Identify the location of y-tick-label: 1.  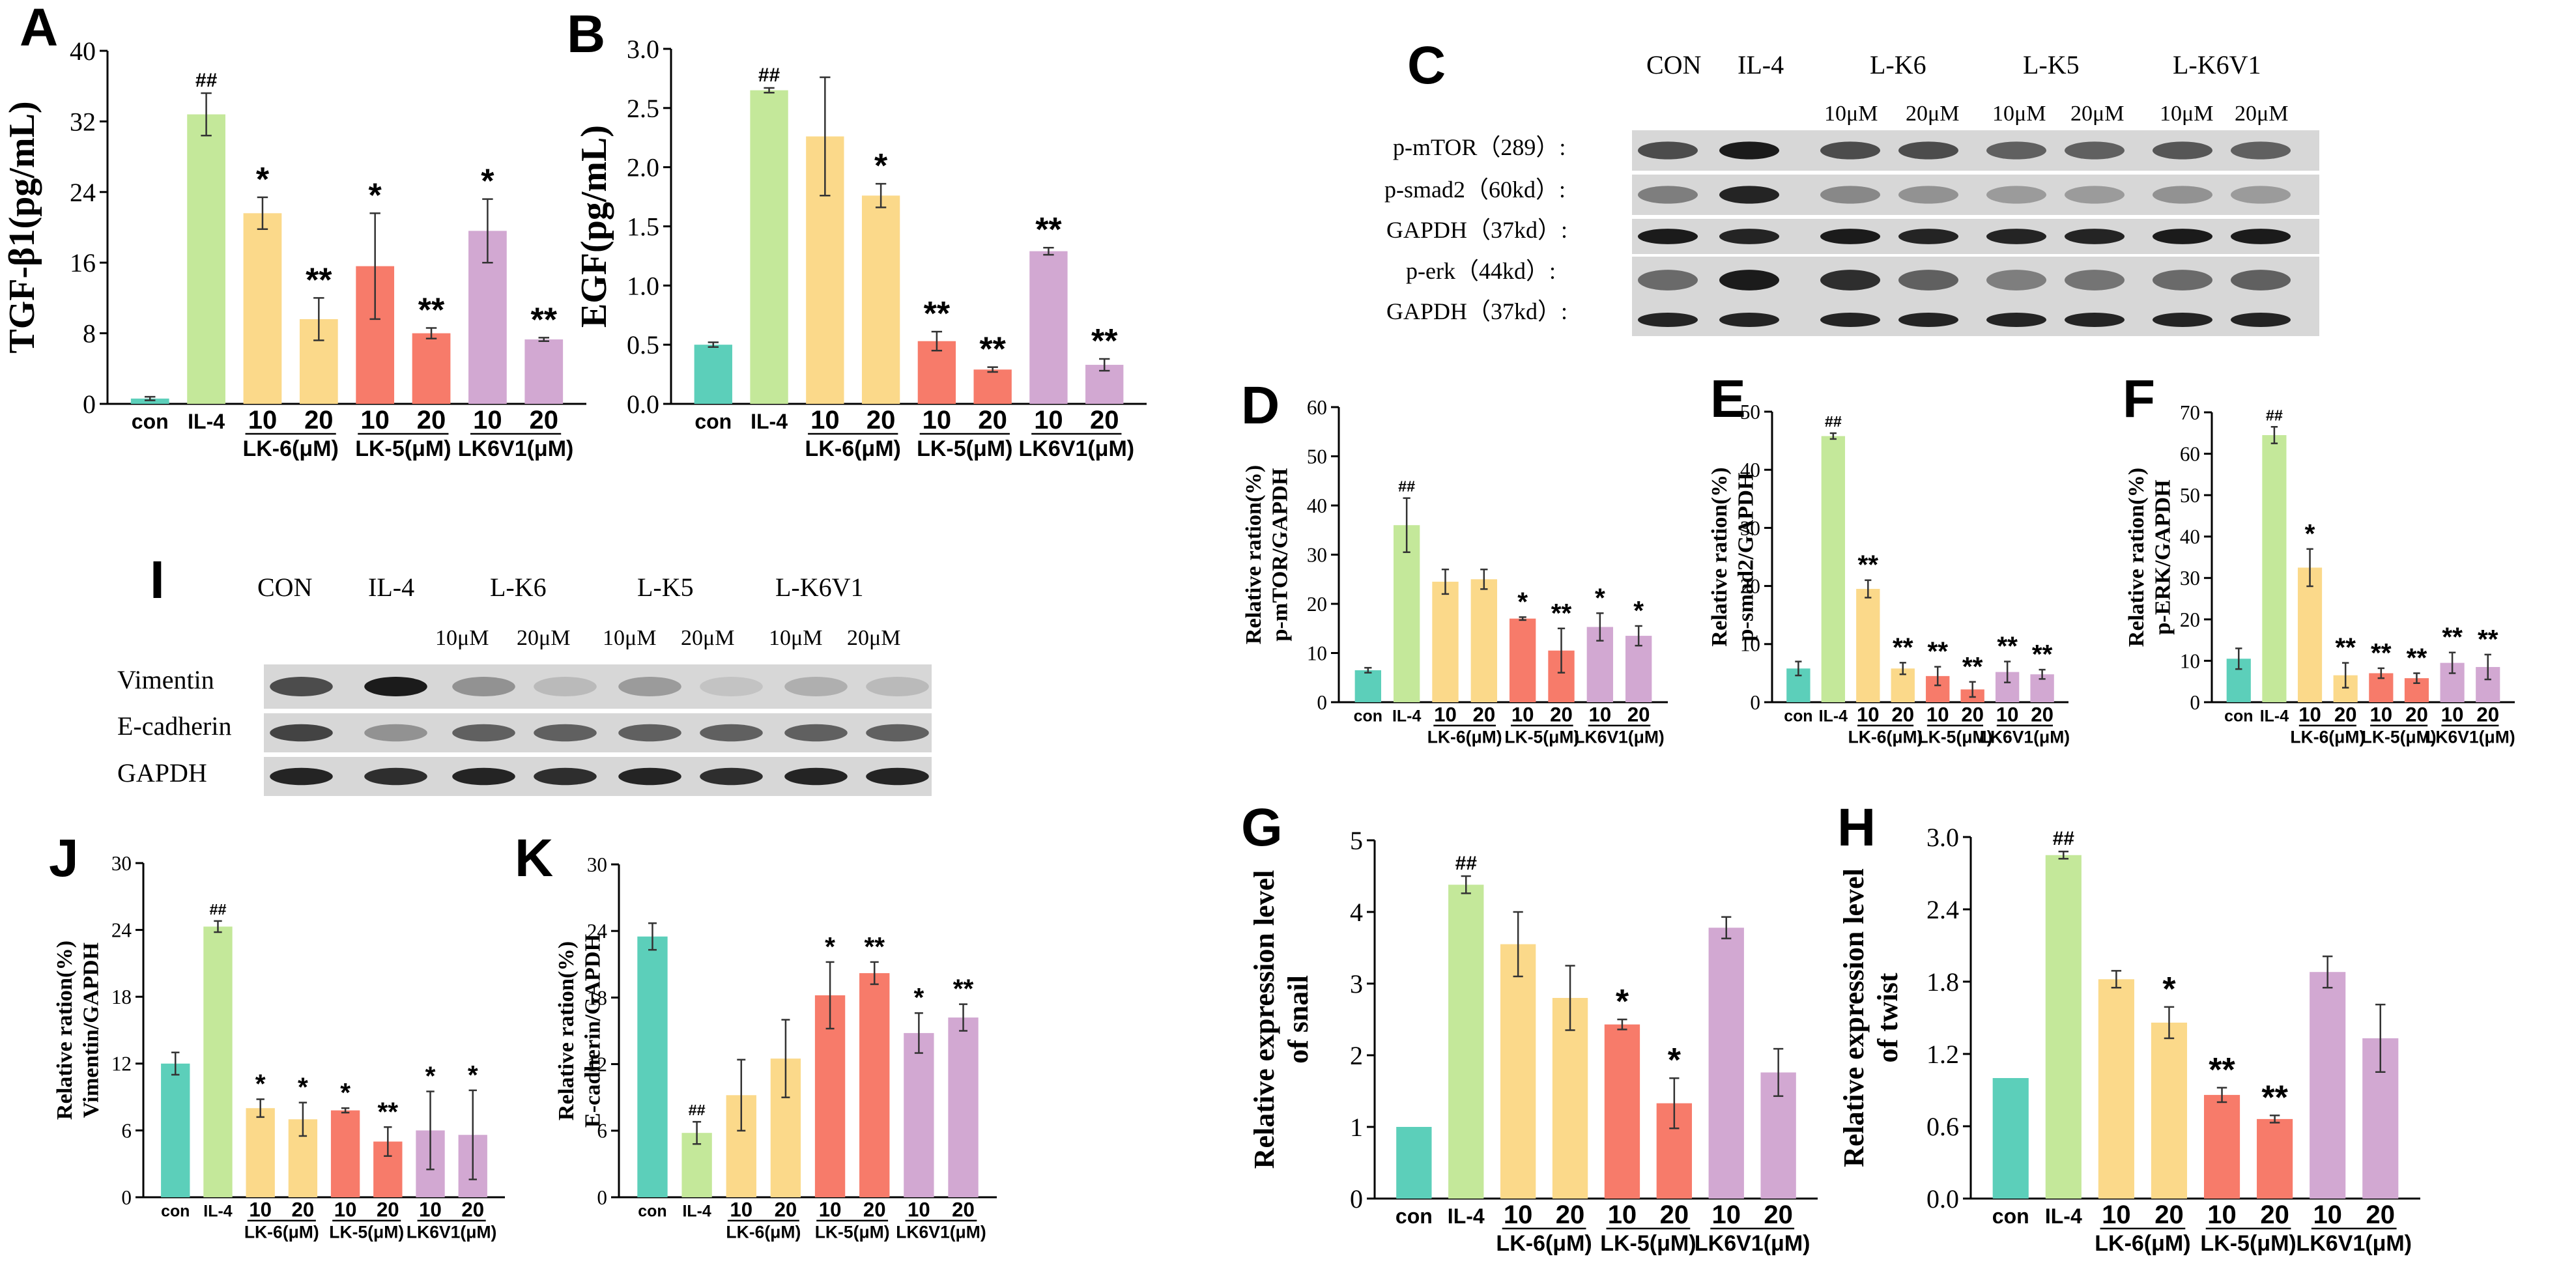
(1356, 1128).